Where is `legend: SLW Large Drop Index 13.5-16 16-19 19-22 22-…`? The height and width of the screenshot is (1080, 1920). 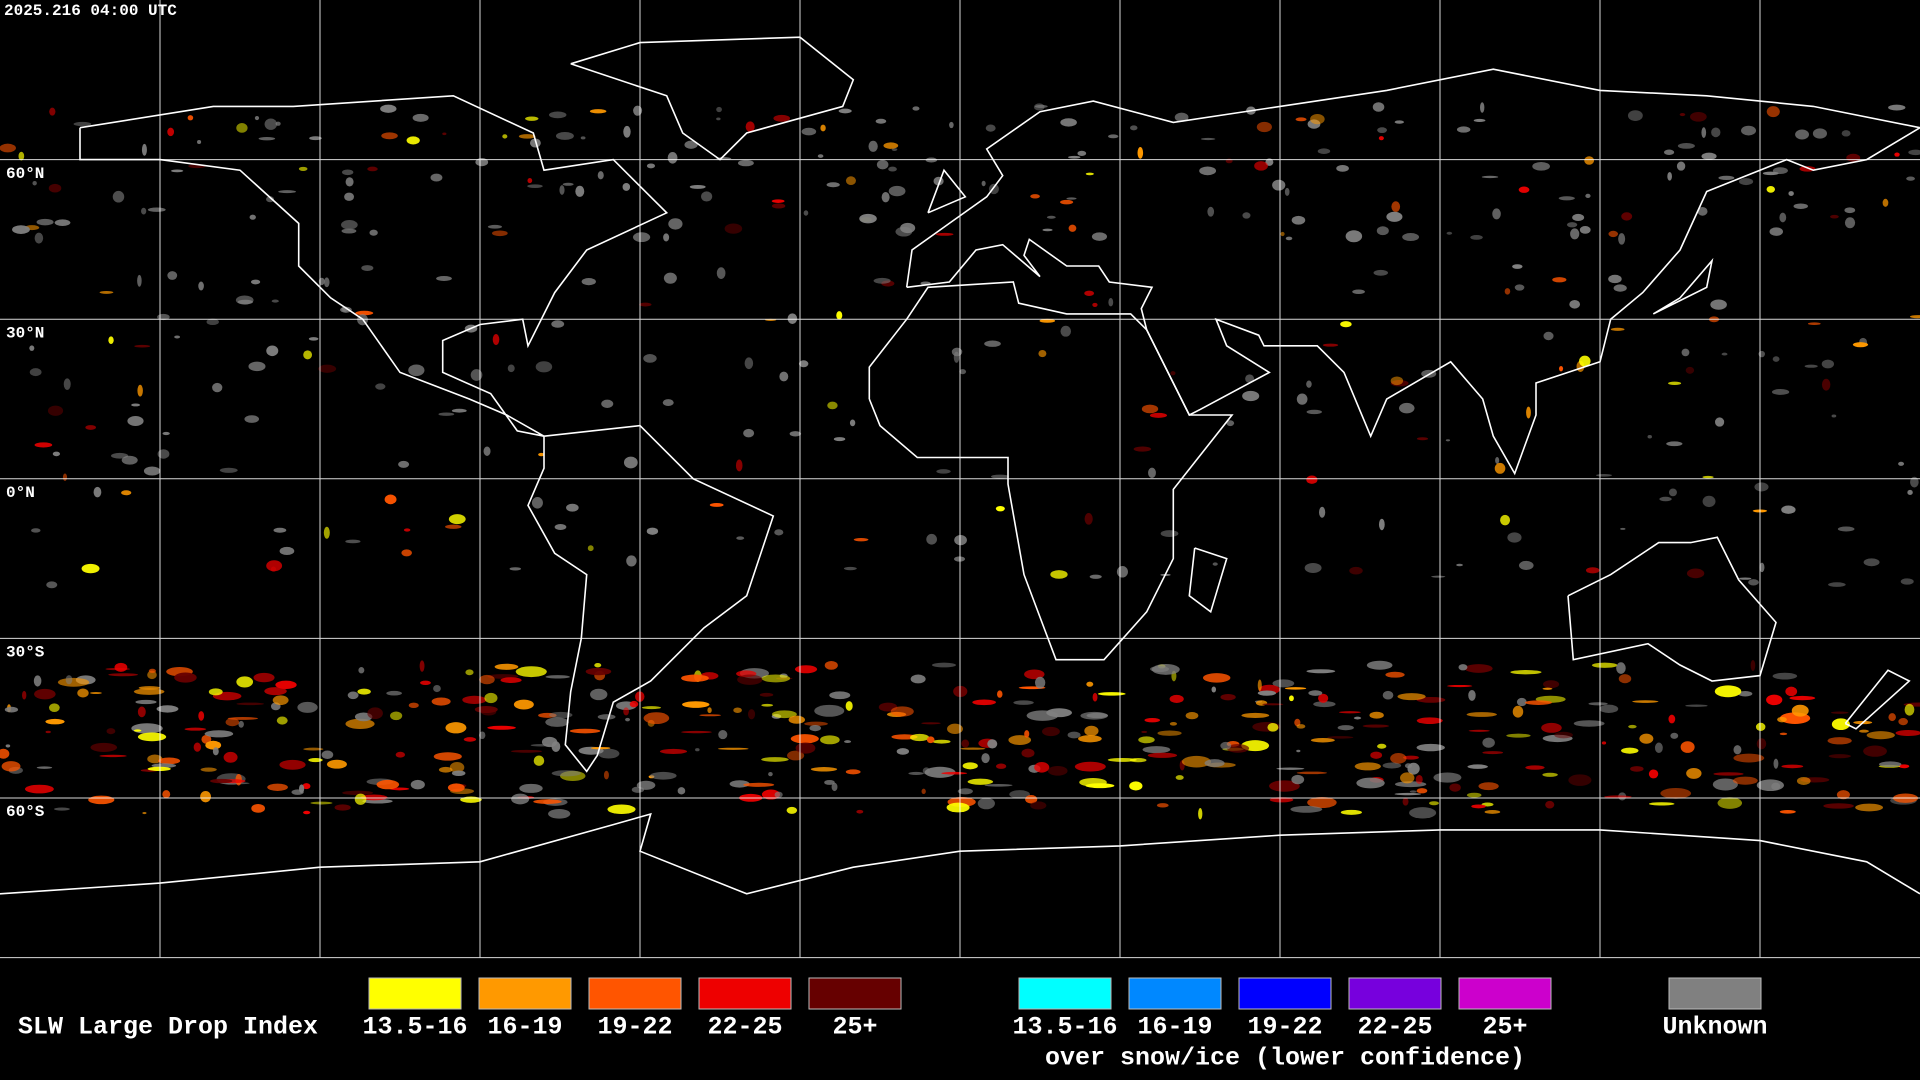
legend: SLW Large Drop Index 13.5-16 16-19 19-22 22-… is located at coordinates (893, 1025).